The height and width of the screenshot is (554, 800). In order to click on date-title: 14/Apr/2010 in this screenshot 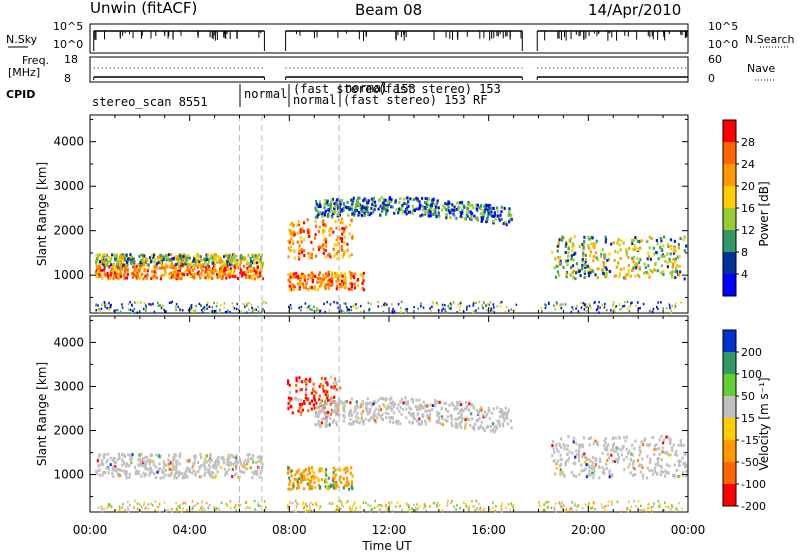, I will do `click(634, 10)`.